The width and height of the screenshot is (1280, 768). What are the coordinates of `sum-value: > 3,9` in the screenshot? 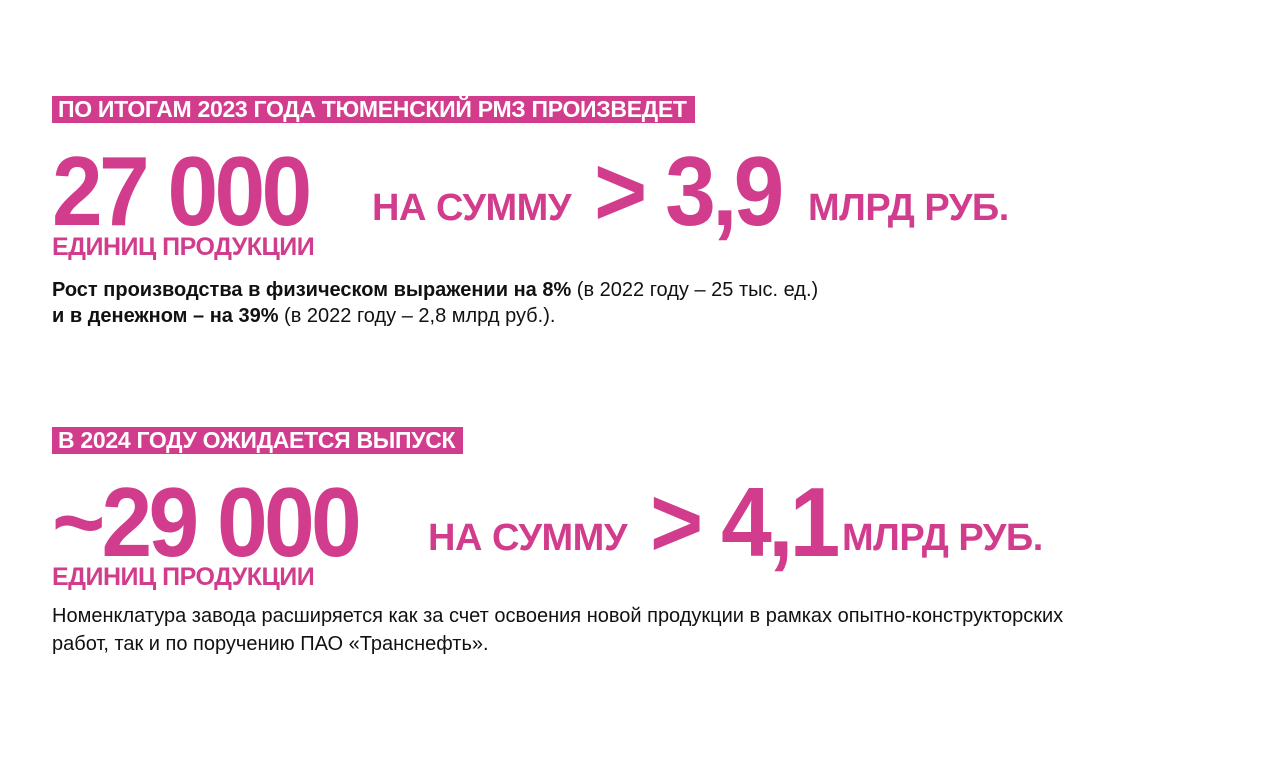 It's located at (689, 191).